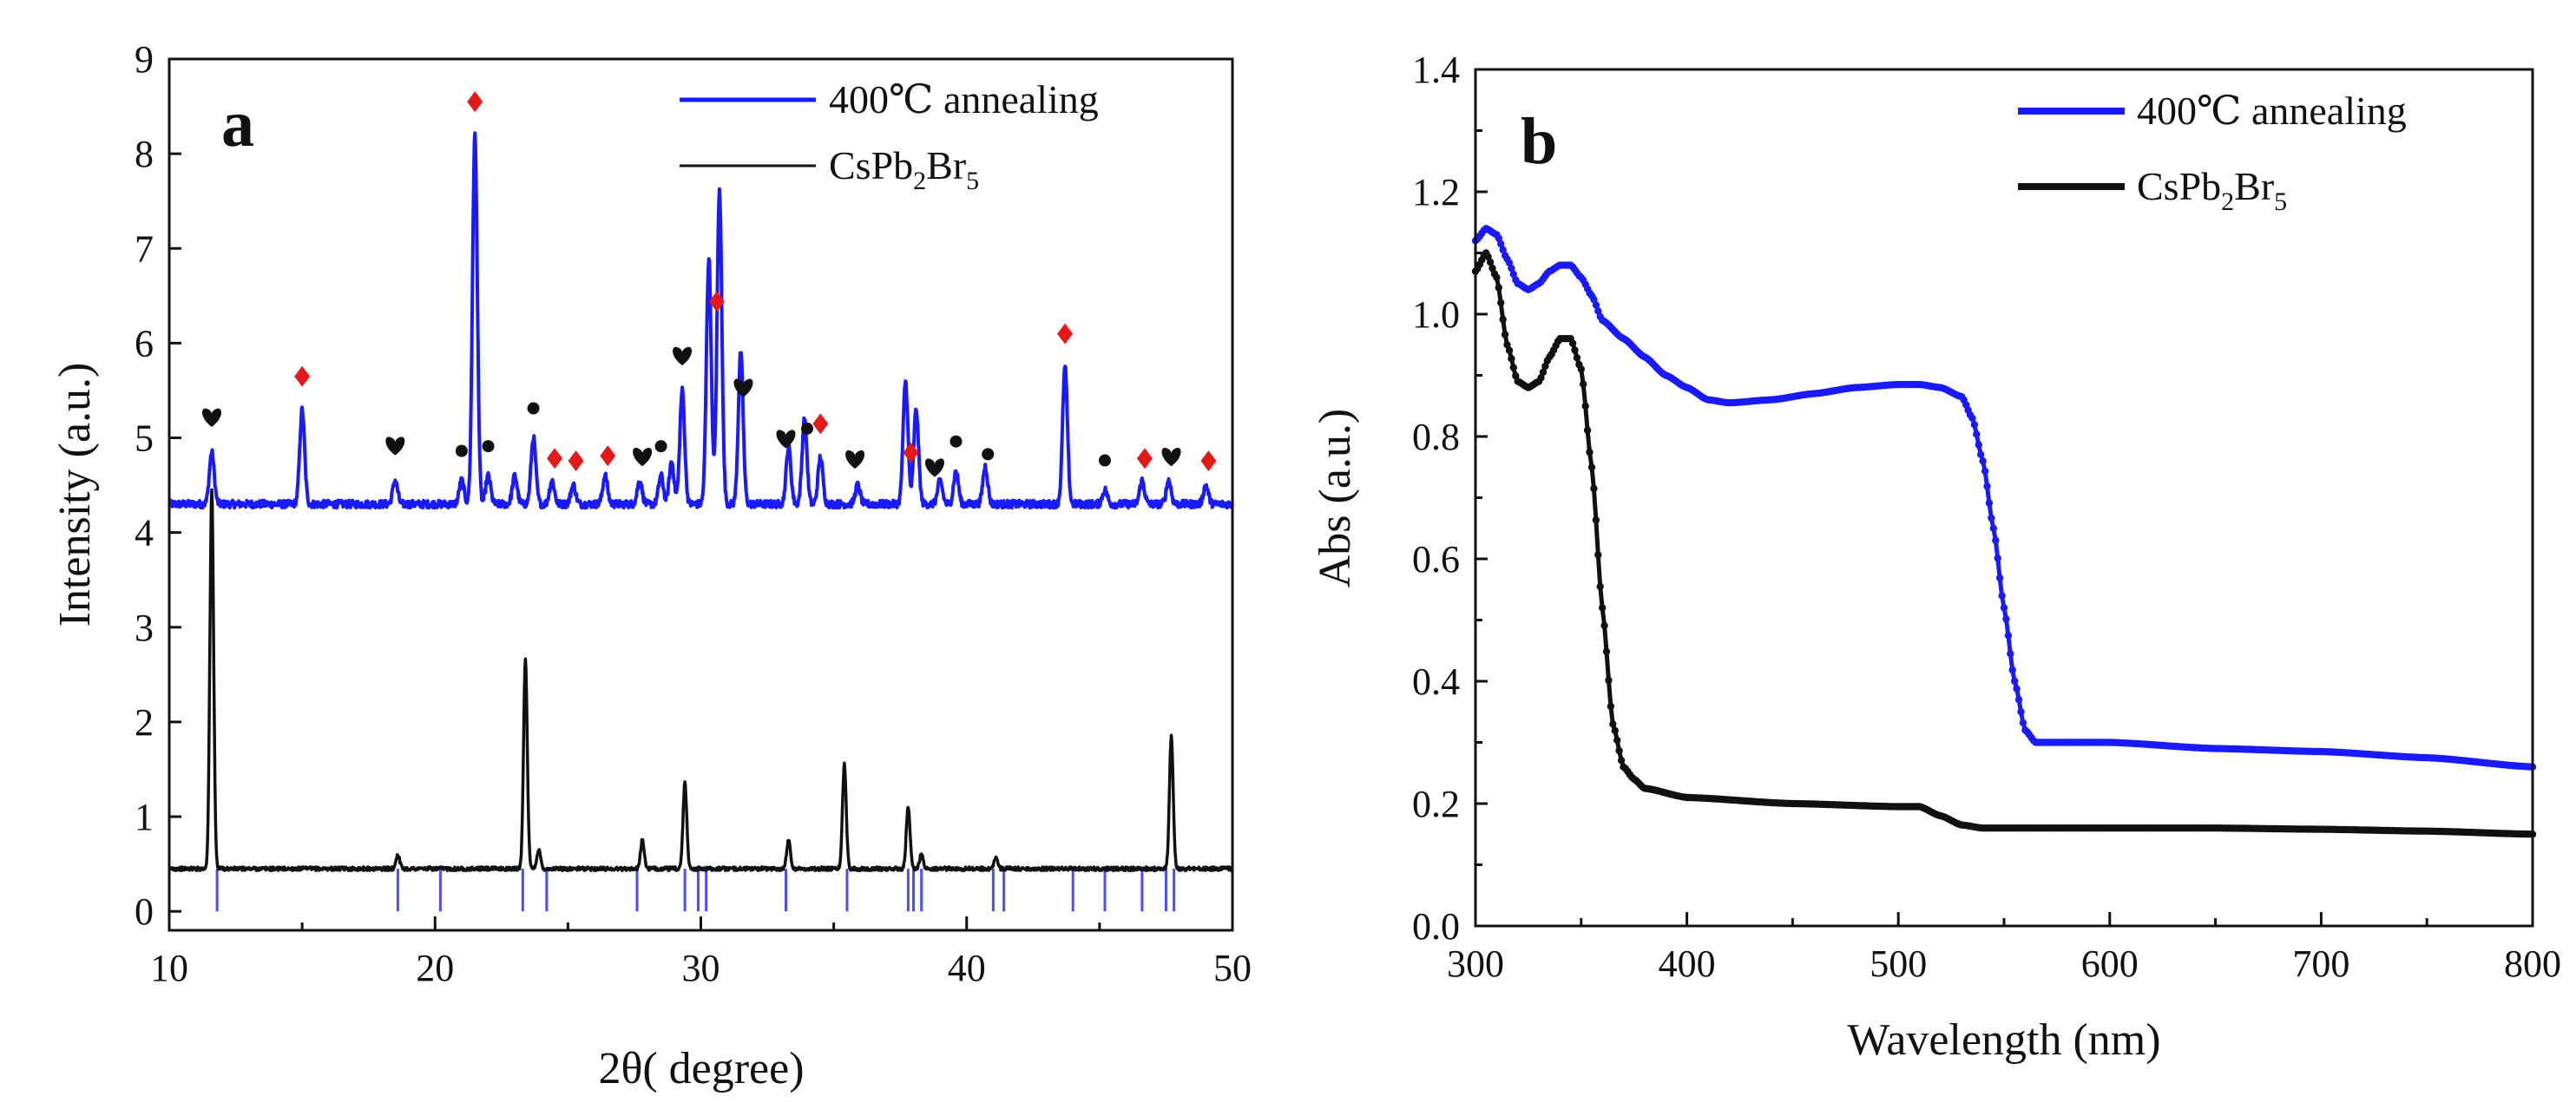 Image resolution: width=2576 pixels, height=1103 pixels. Describe the element at coordinates (1436, 192) in the screenshot. I see `b-y-tick-label-6: 1.2` at that location.